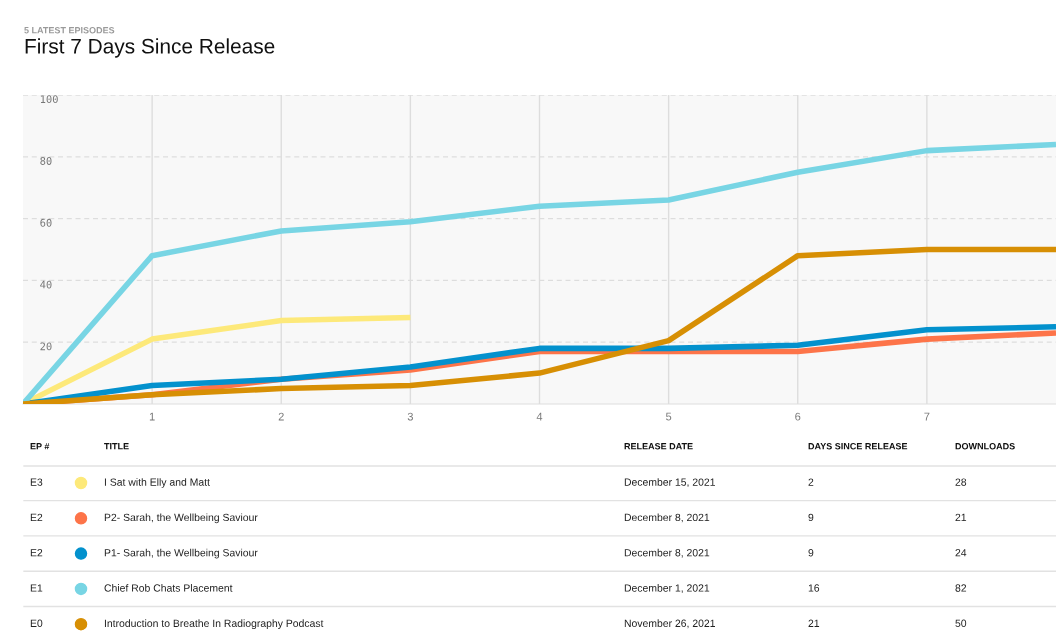 This screenshot has width=1056, height=640. Describe the element at coordinates (668, 416) in the screenshot. I see `x-tick-label: 5` at that location.